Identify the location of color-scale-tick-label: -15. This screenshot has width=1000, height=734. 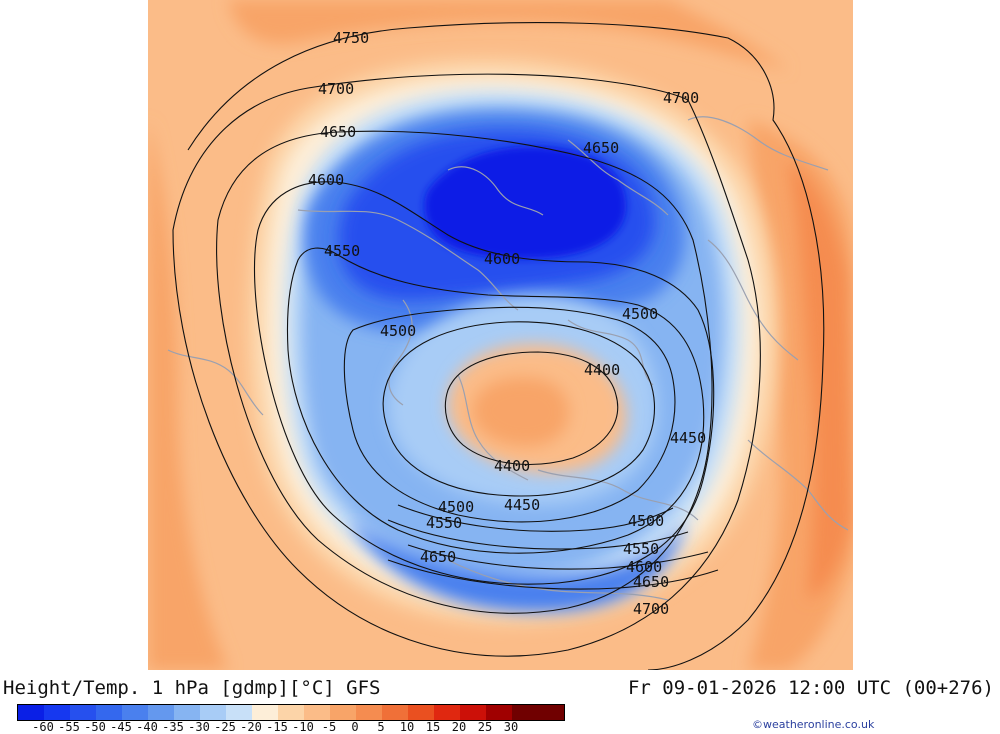
(277, 727).